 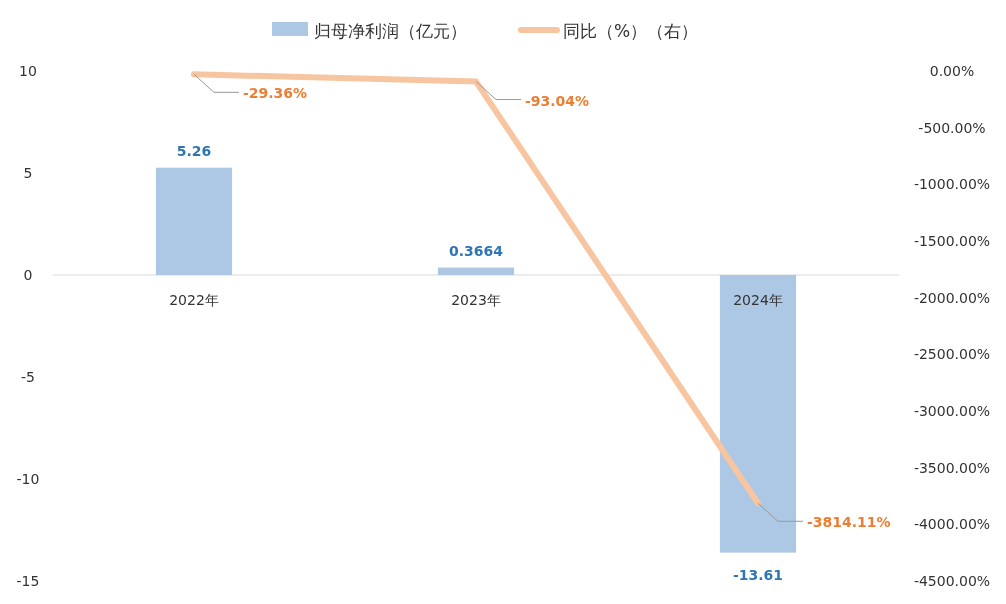 I want to click on x-tick-label: 2024年, so click(x=758, y=300).